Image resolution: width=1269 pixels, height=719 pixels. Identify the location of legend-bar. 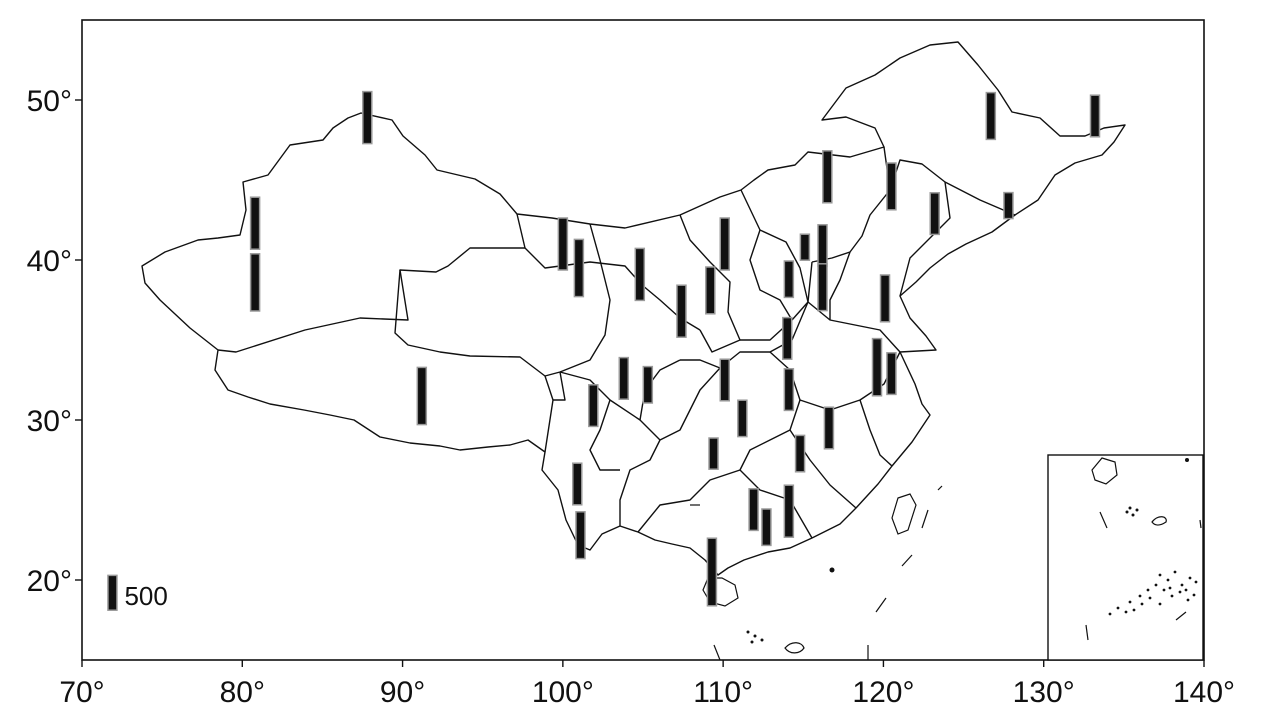
(112, 592).